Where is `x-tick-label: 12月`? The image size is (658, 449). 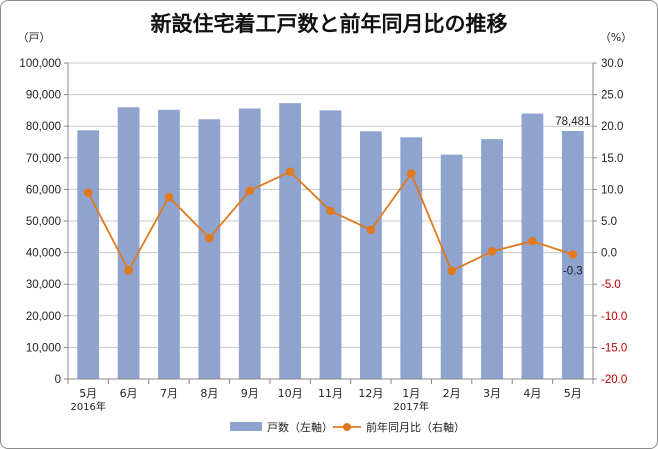
x-tick-label: 12月 is located at coordinates (370, 393).